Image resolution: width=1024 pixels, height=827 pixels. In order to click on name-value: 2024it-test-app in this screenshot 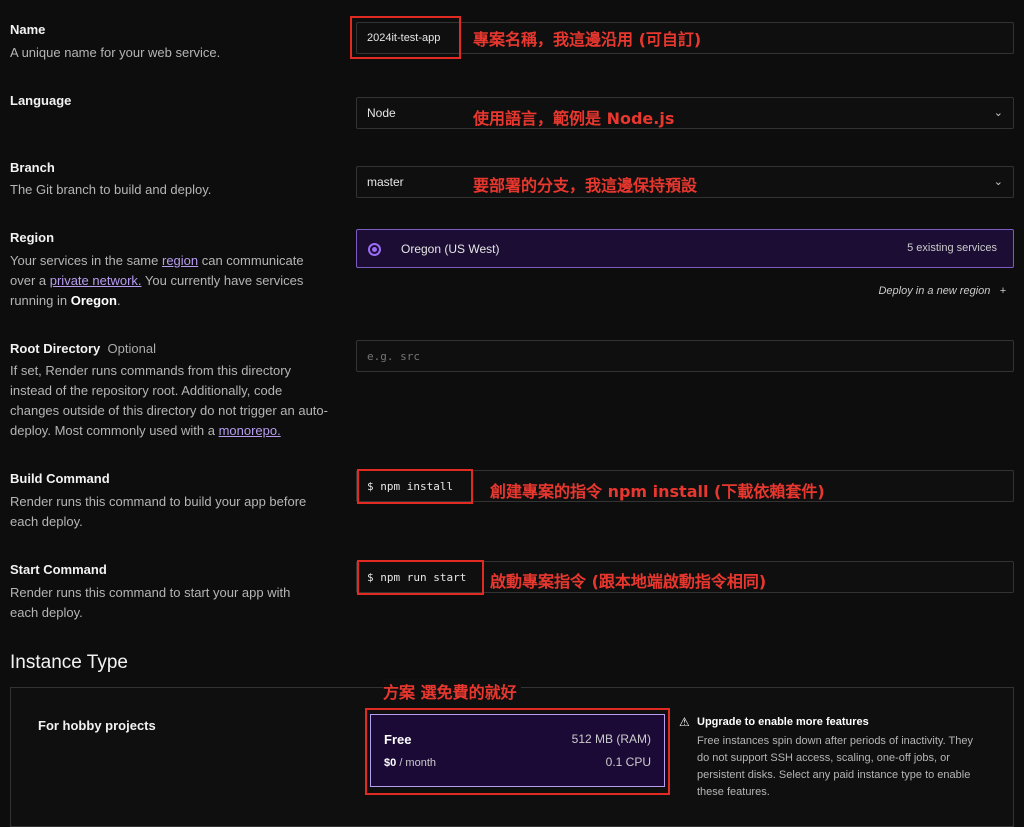, I will do `click(404, 38)`.